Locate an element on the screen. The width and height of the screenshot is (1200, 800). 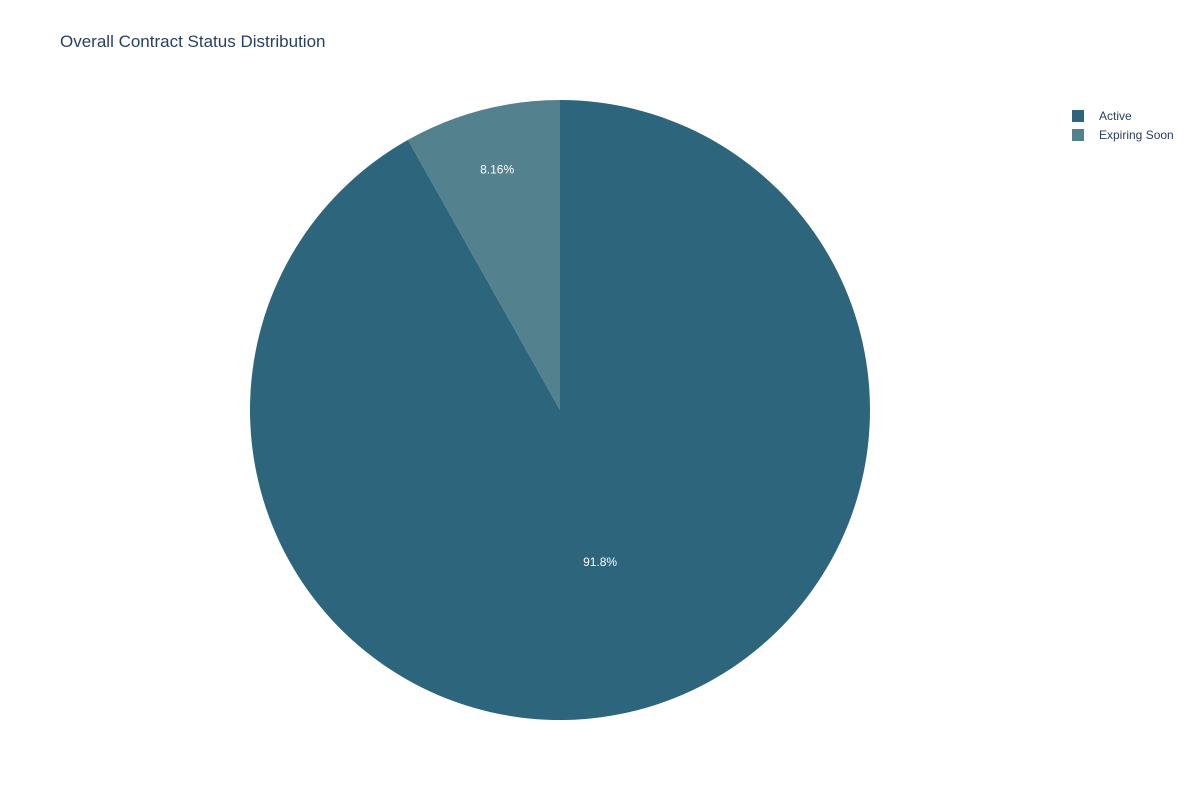
legend-item-active: Active is located at coordinates (1123, 115).